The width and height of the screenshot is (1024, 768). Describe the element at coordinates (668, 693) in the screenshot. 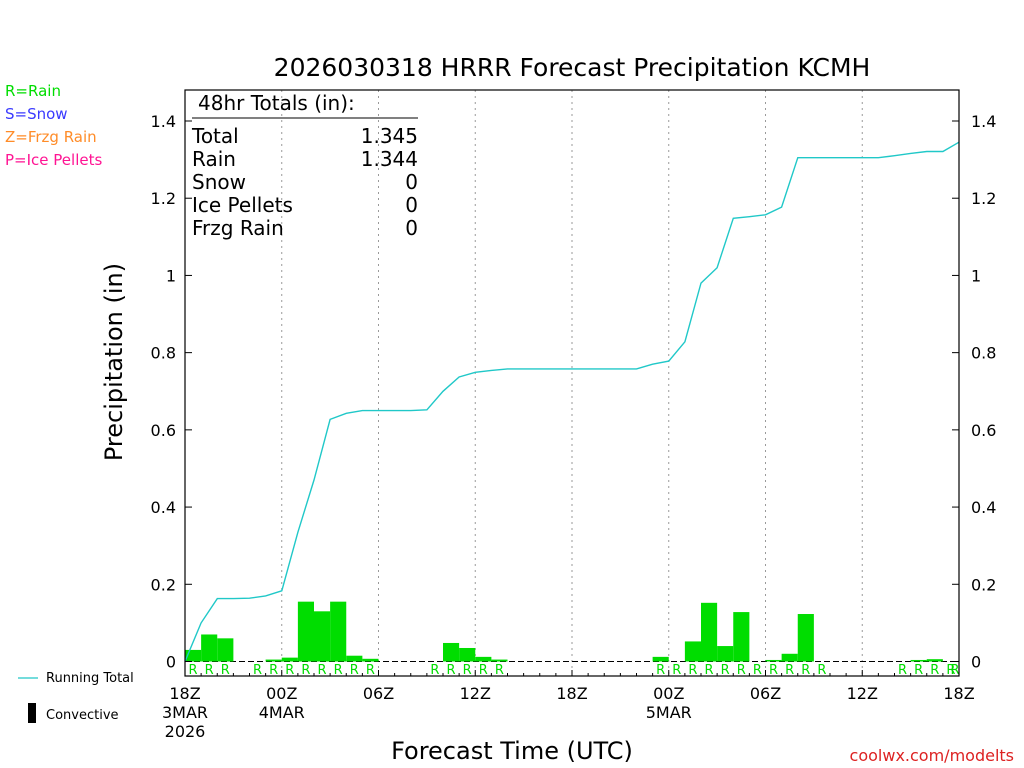

I see `x-tick-label-5-0: 00Z` at that location.